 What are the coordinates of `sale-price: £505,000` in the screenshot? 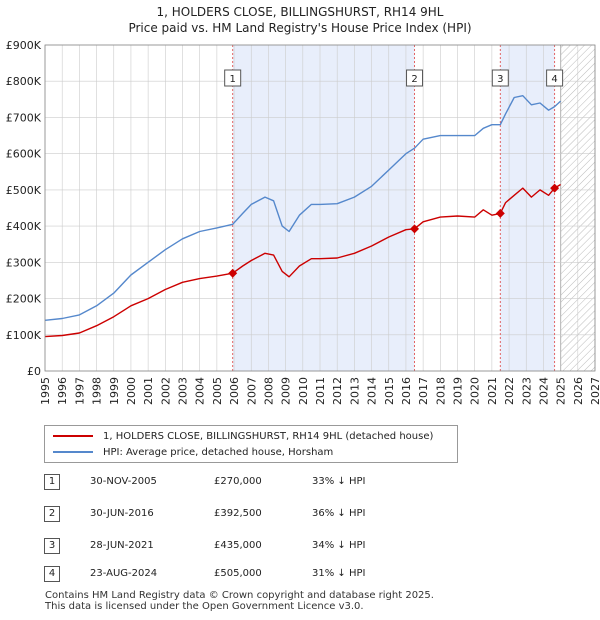 It's located at (238, 573).